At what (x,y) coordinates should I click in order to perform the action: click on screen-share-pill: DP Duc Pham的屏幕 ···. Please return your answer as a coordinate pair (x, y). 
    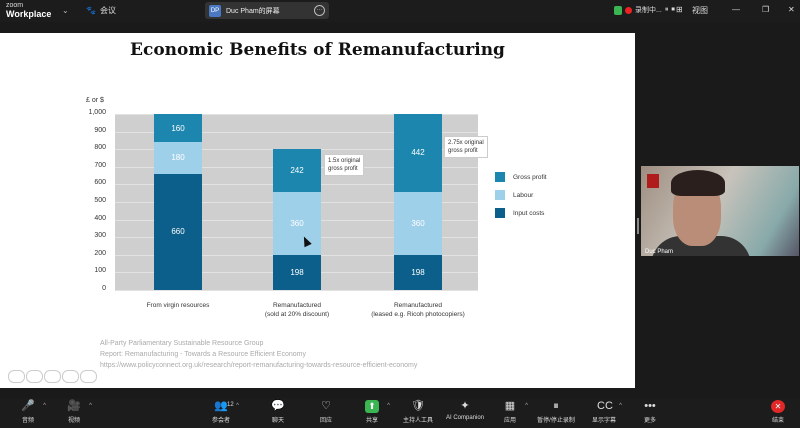
    Looking at the image, I should click on (267, 10).